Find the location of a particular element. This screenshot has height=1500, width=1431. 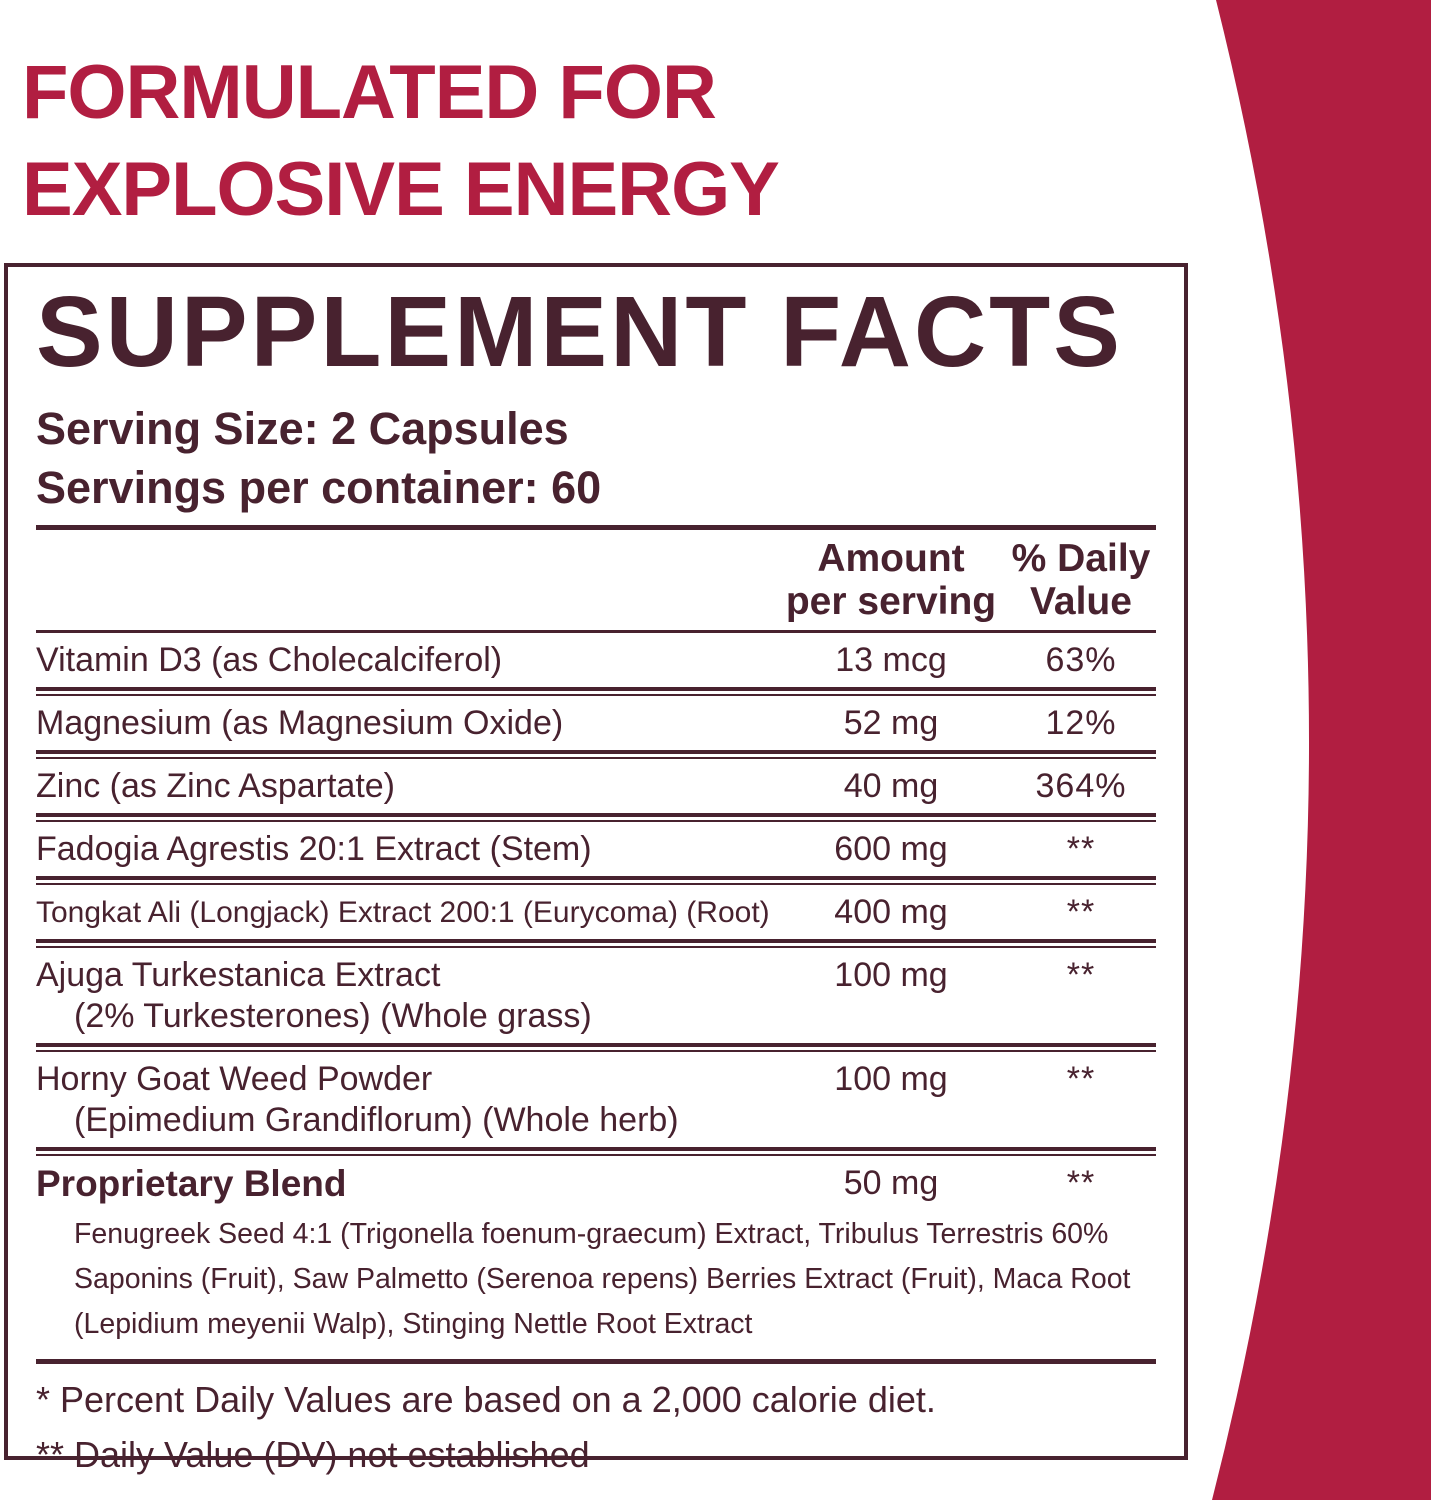

ingredient-name-detail: (Epimedium Grandiflorum) (Whole herb) is located at coordinates (376, 1119).